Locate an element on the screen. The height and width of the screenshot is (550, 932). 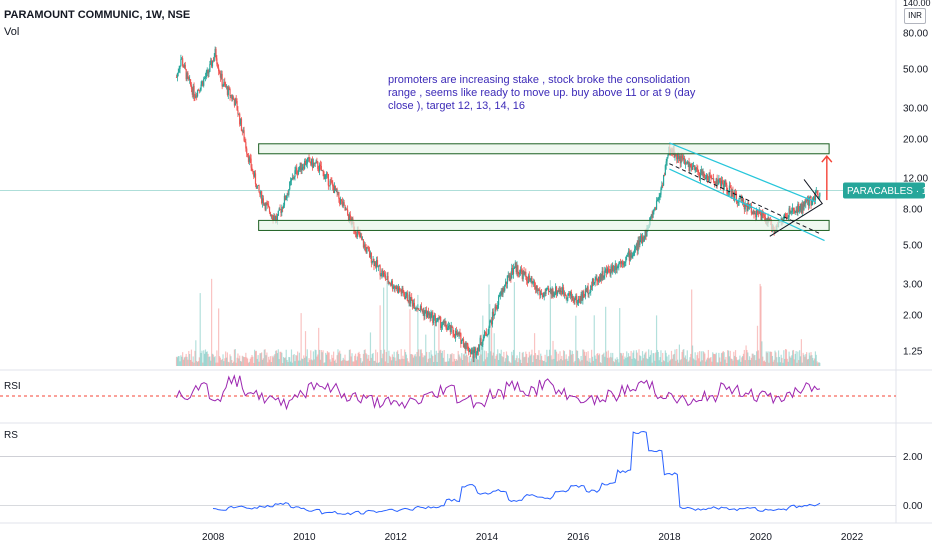
channel-upper-line is located at coordinates (742, 172).